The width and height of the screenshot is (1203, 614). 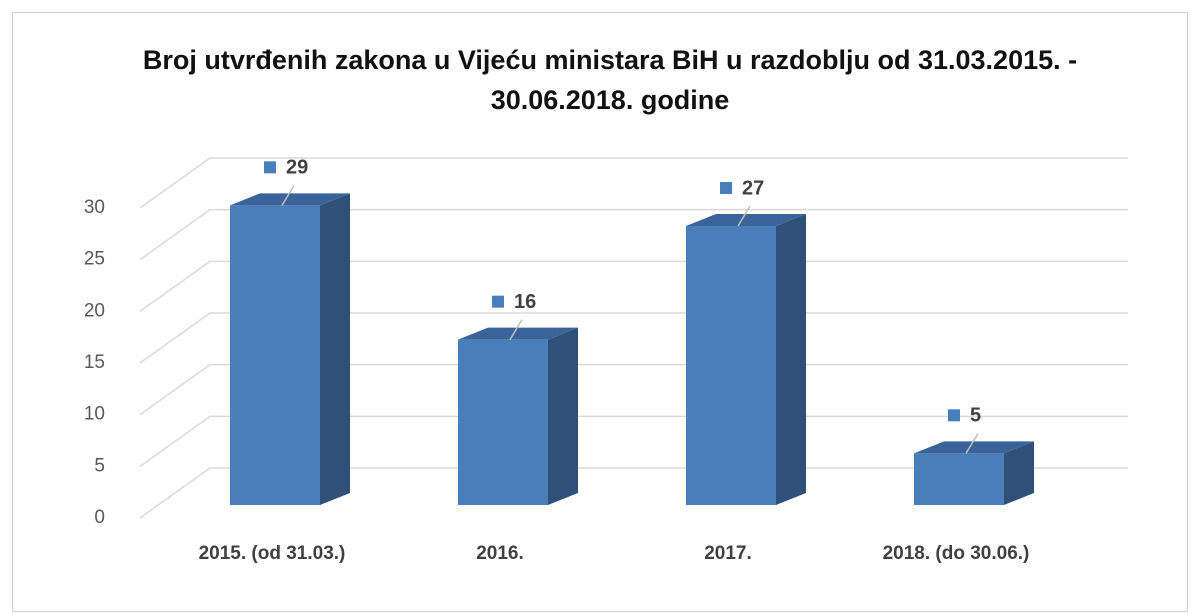 I want to click on y-tick-label: 20, so click(x=94, y=310).